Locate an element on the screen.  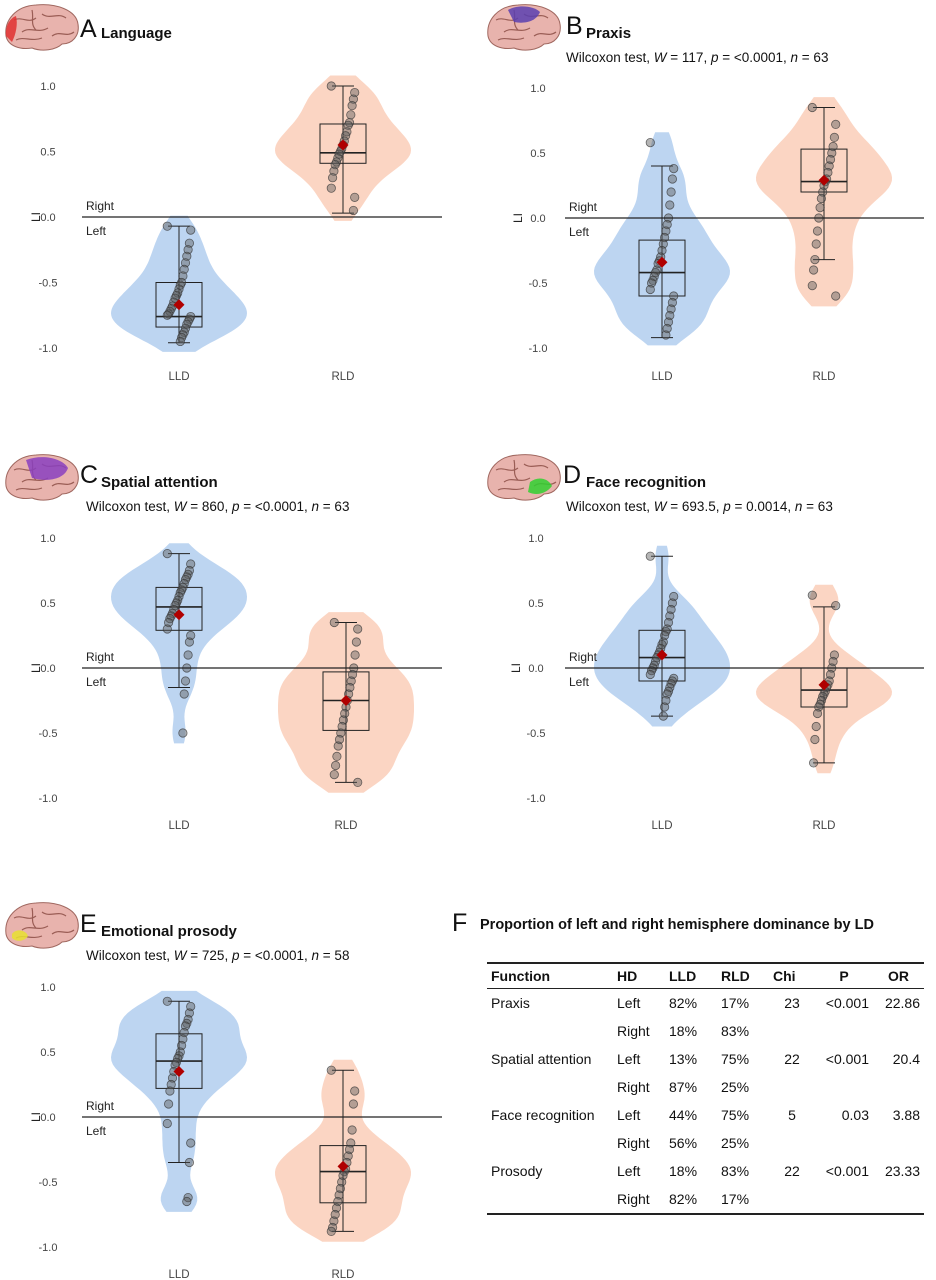
y-tick-label: 1.0 is located at coordinates (47, 539).